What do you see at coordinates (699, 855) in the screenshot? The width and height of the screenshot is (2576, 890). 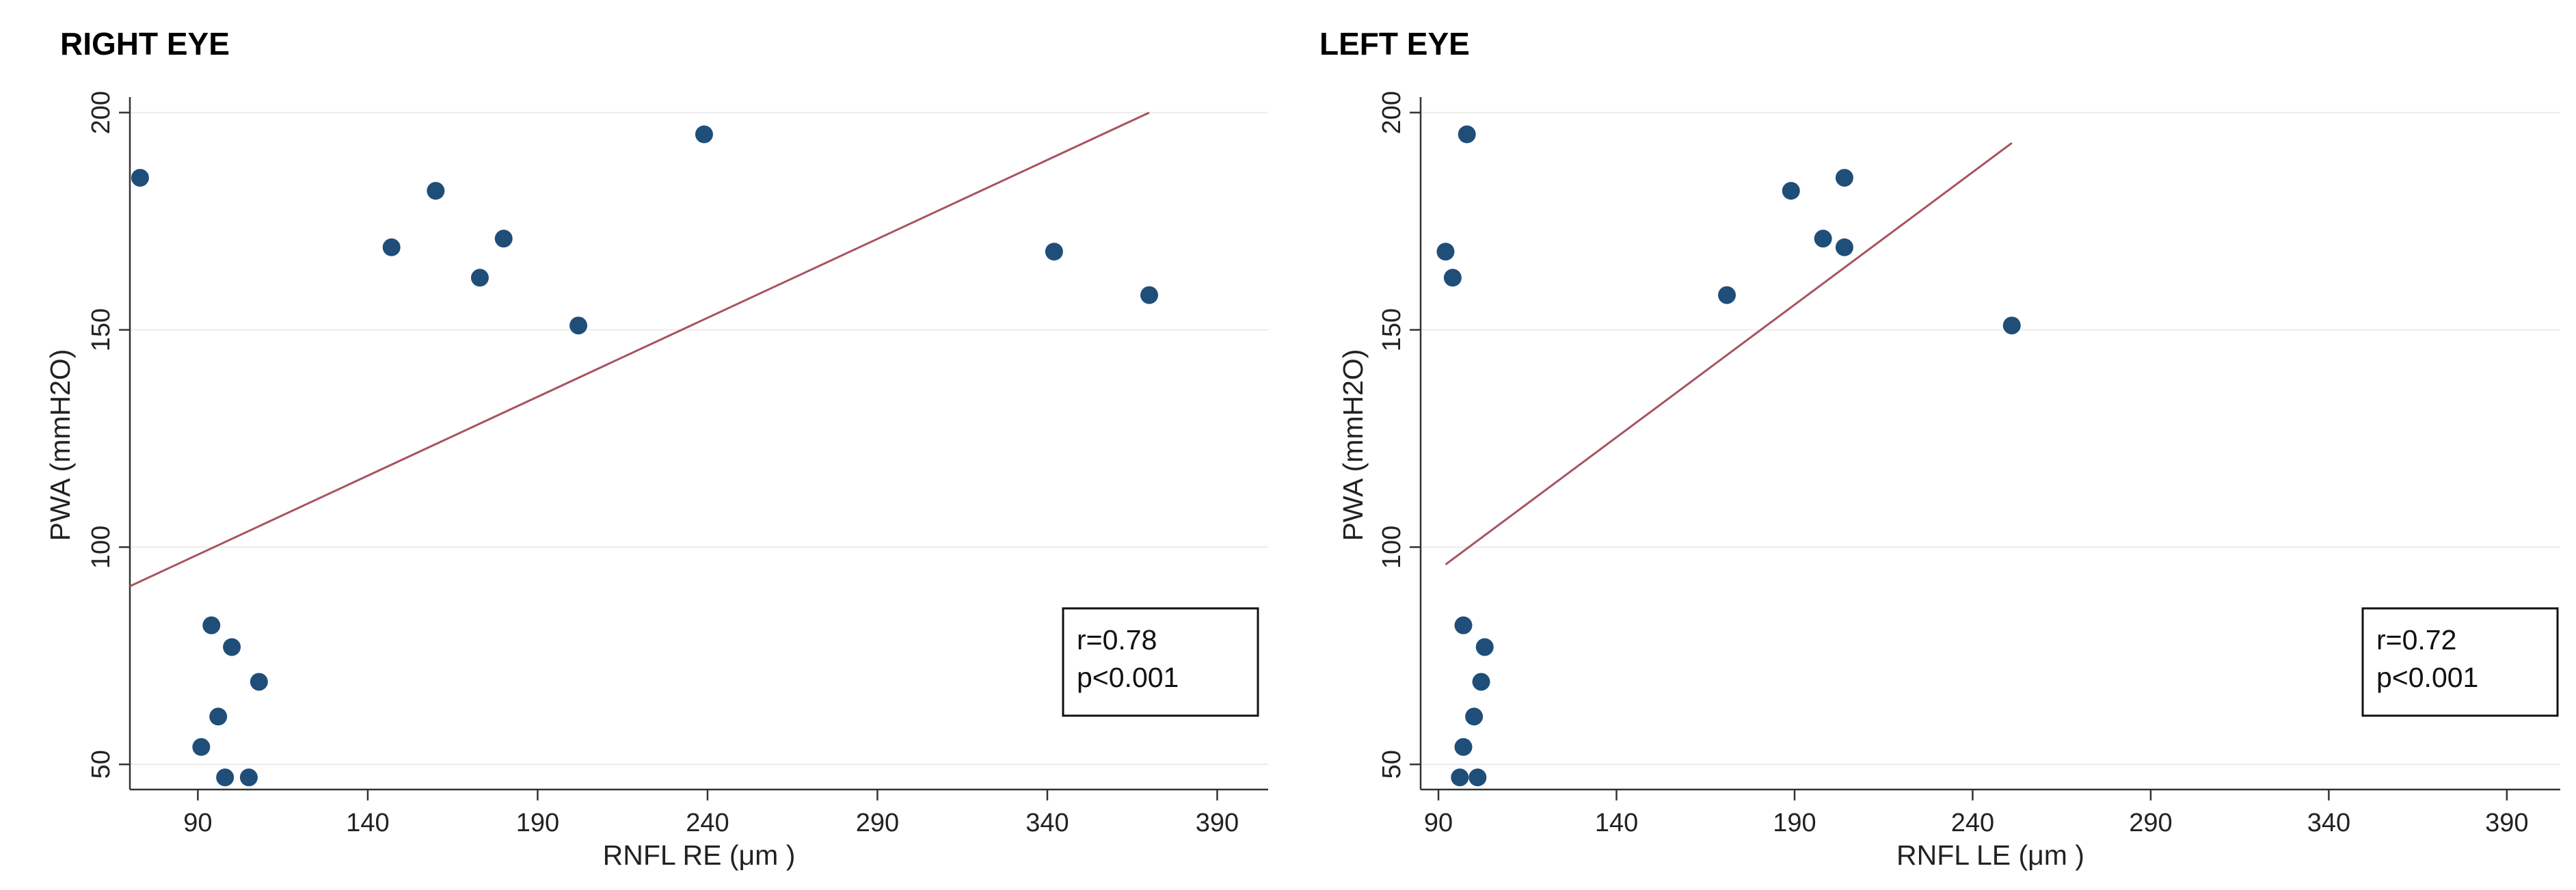 I see `x-axis-label: RNFL RE (μm )` at bounding box center [699, 855].